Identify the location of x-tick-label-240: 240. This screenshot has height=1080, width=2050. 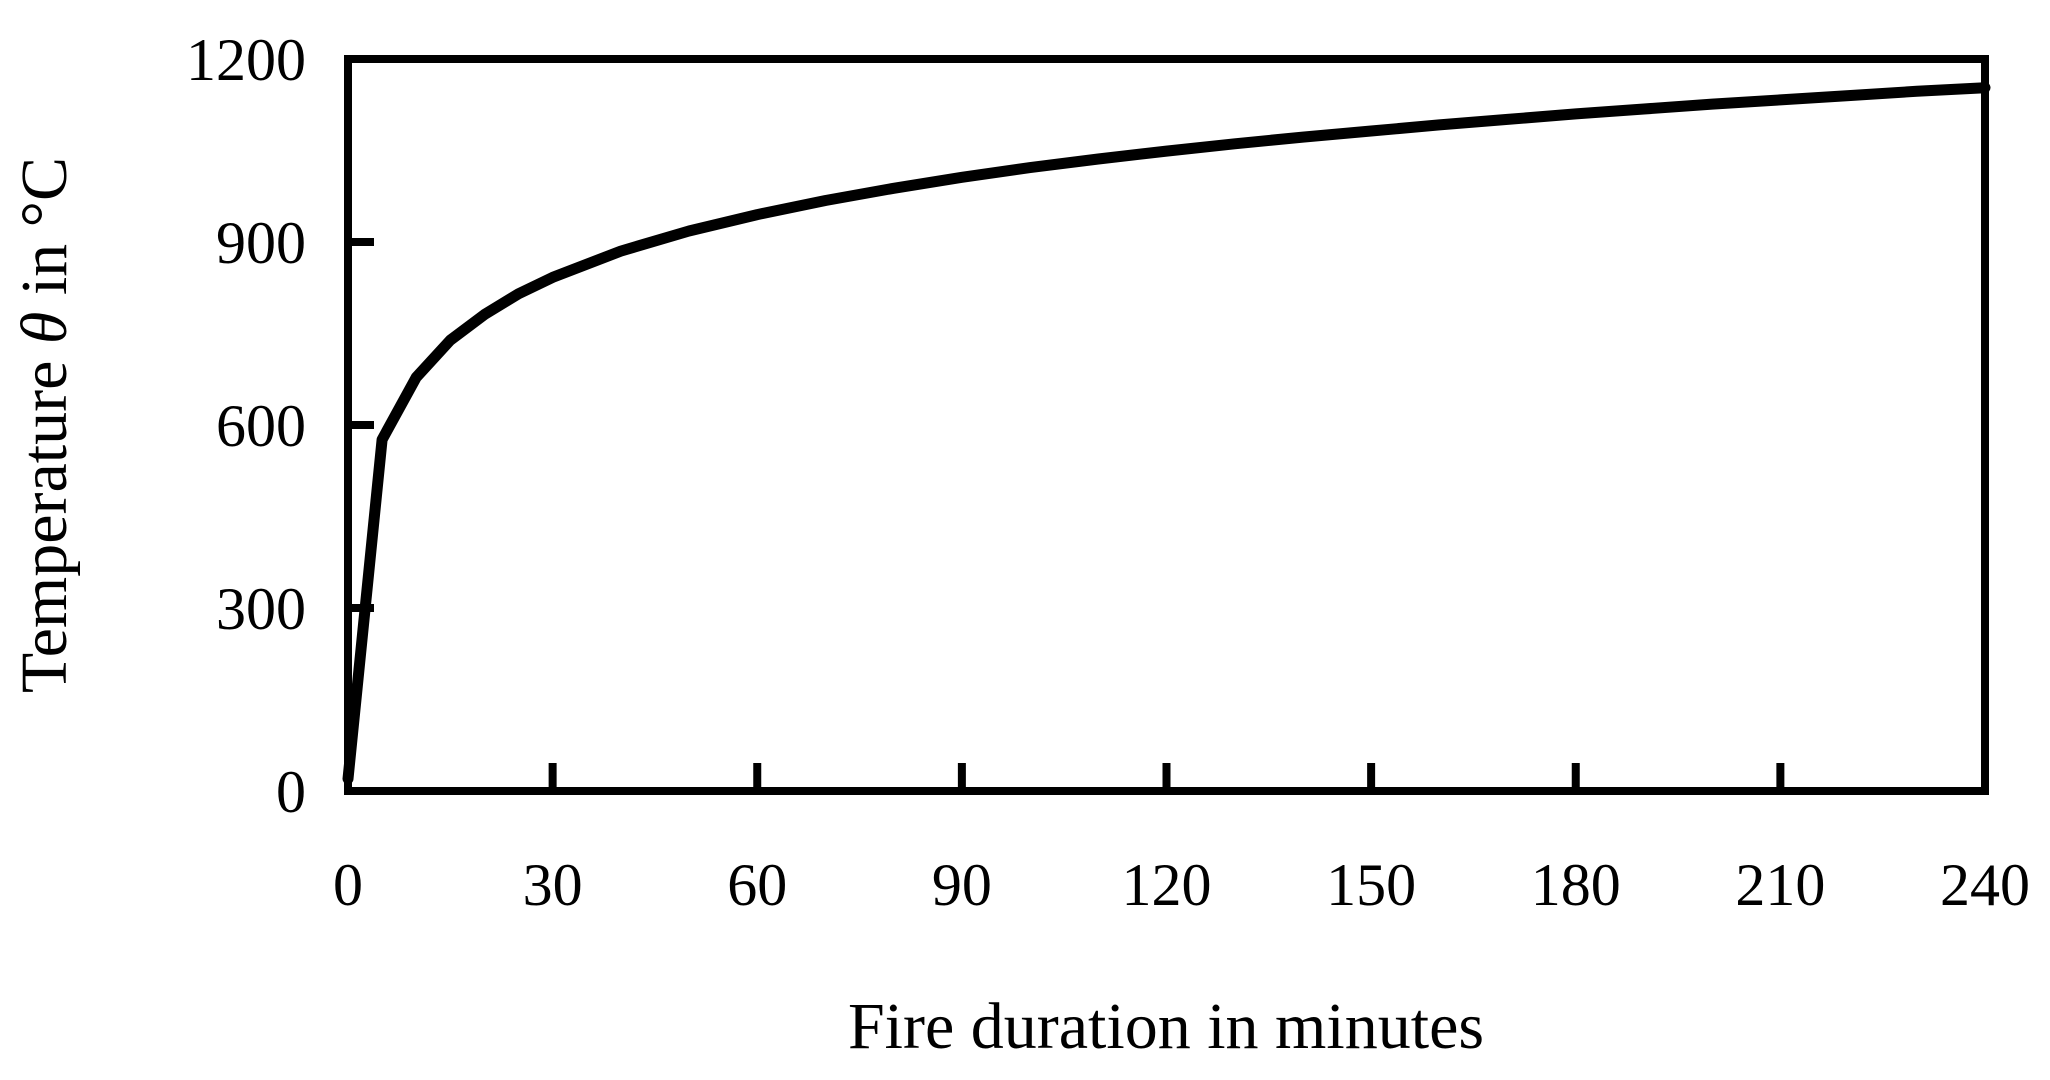
(1985, 885).